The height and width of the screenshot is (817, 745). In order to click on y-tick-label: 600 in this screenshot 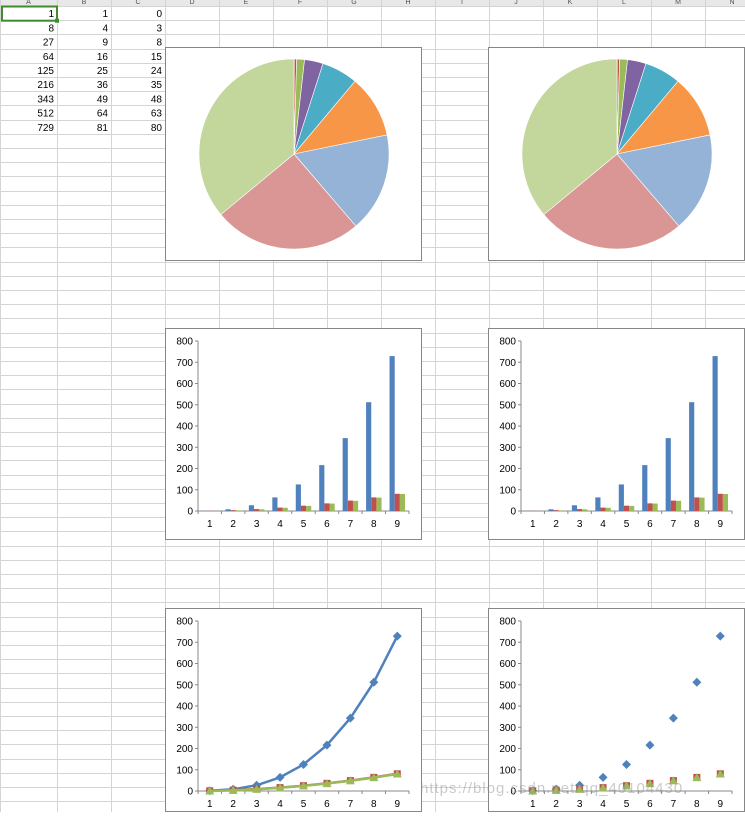, I will do `click(507, 664)`.